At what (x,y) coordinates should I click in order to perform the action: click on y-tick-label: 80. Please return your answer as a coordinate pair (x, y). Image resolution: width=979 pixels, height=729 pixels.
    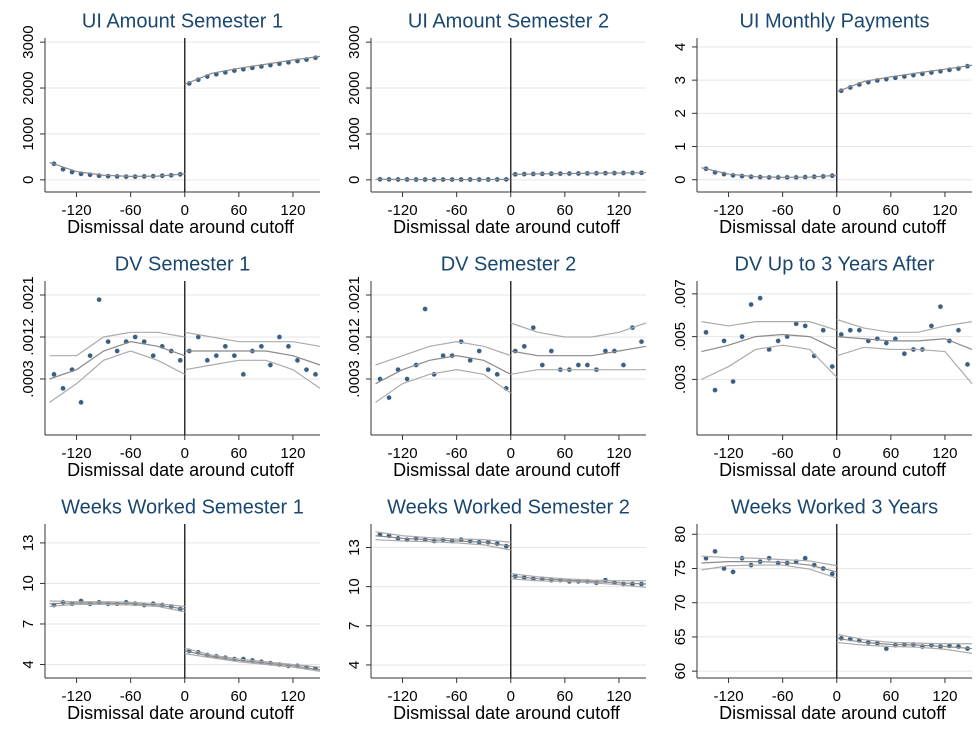
    Looking at the image, I should click on (680, 534).